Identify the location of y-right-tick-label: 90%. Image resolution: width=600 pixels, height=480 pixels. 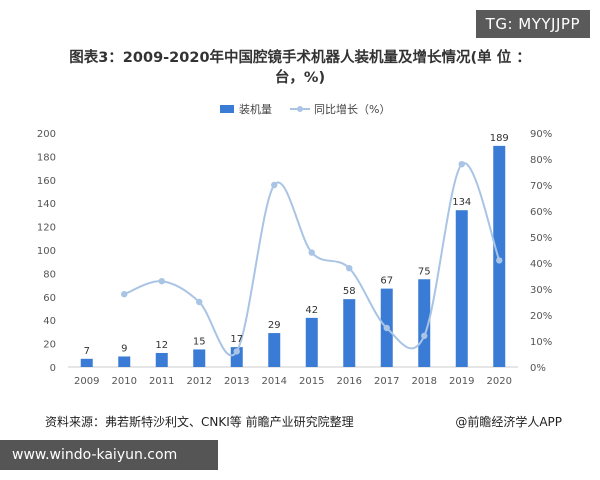
(541, 134).